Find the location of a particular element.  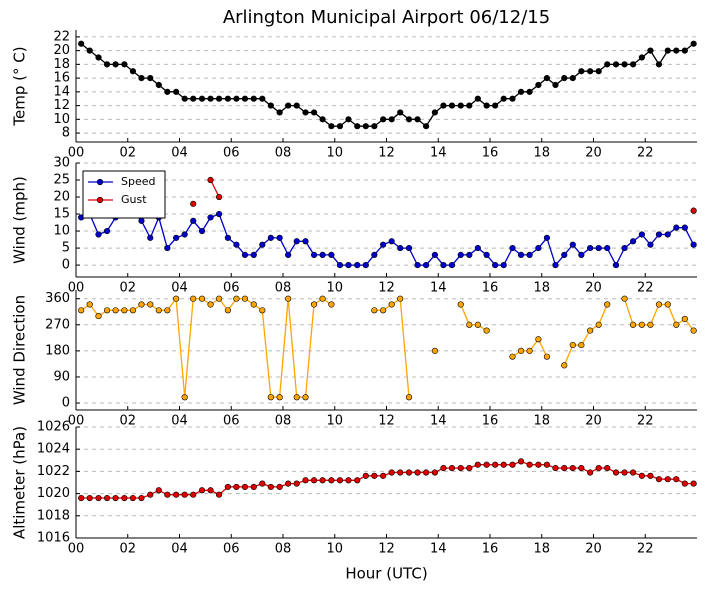

x-tick-label: 00 is located at coordinates (76, 288).